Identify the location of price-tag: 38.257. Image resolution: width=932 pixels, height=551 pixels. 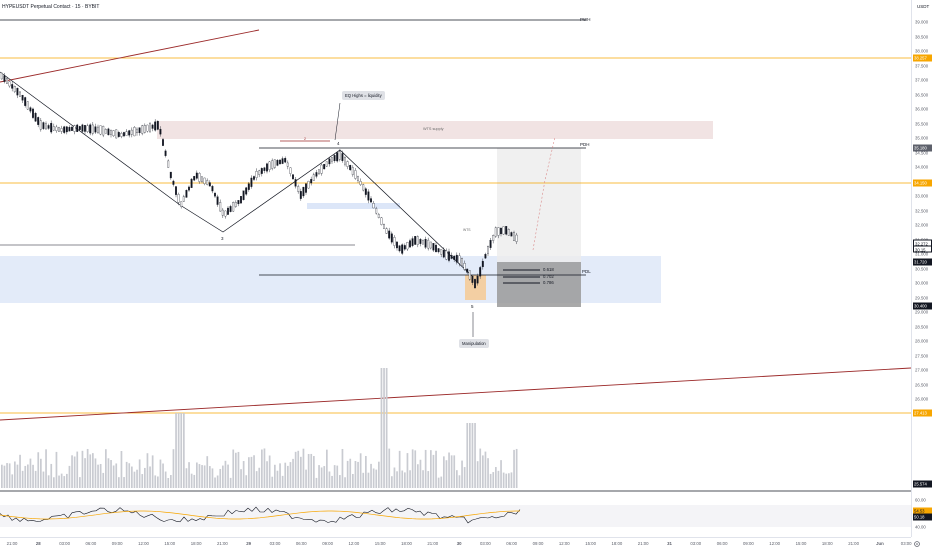
(922, 58).